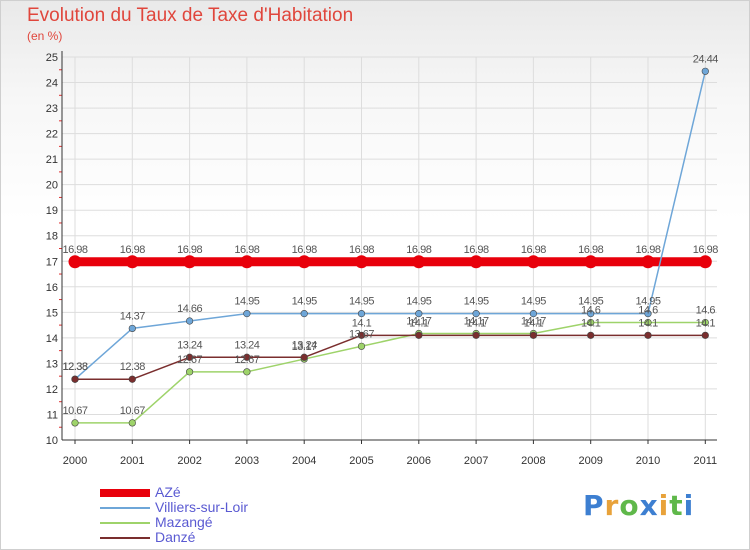 The width and height of the screenshot is (750, 550). What do you see at coordinates (74, 411) in the screenshot?
I see `data-label: 10.67` at bounding box center [74, 411].